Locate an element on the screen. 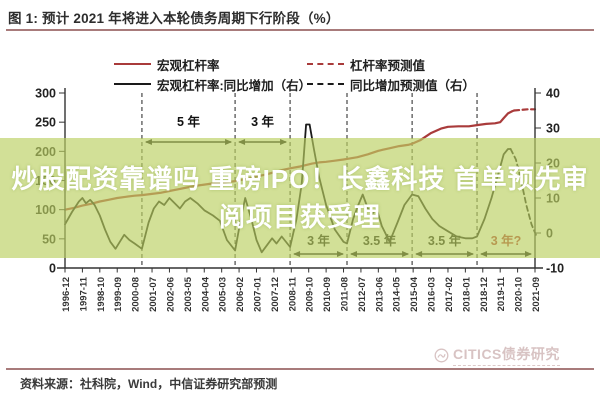 The width and height of the screenshot is (600, 400). x-tick-label: 2017-02 is located at coordinates (449, 294).